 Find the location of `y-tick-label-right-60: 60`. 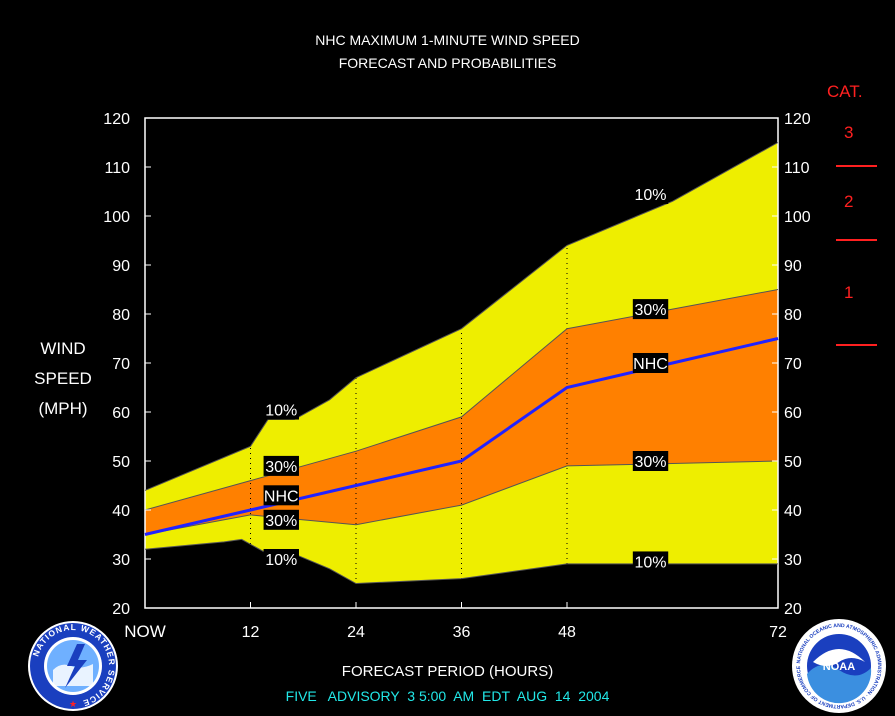

y-tick-label-right-60: 60 is located at coordinates (793, 413).